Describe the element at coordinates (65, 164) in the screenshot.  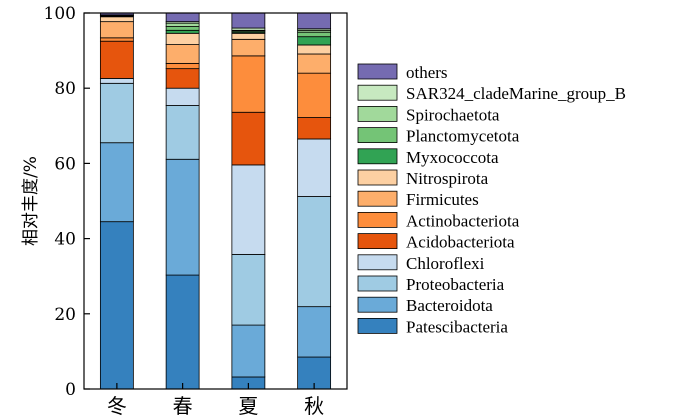
I see `y-tick-label: 60` at that location.